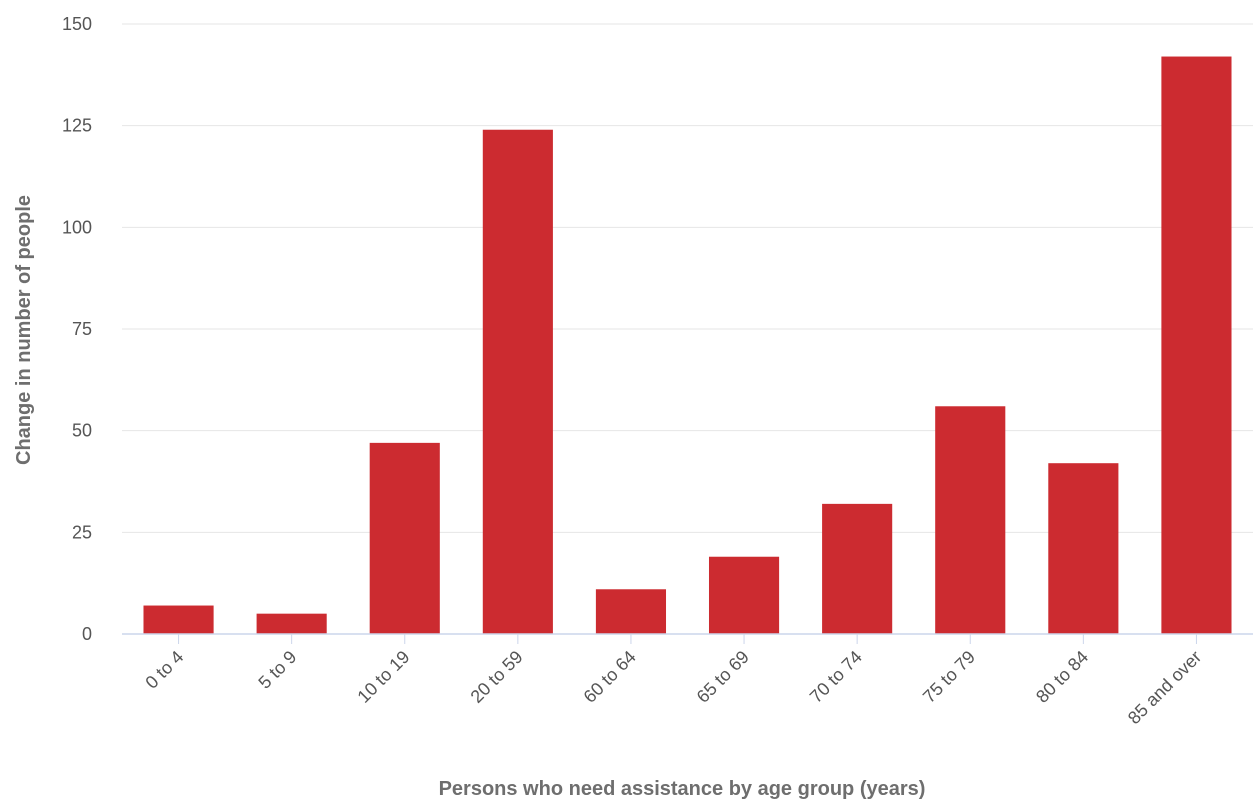 The height and width of the screenshot is (805, 1253). I want to click on x-tick-label: 10 to 19, so click(383, 677).